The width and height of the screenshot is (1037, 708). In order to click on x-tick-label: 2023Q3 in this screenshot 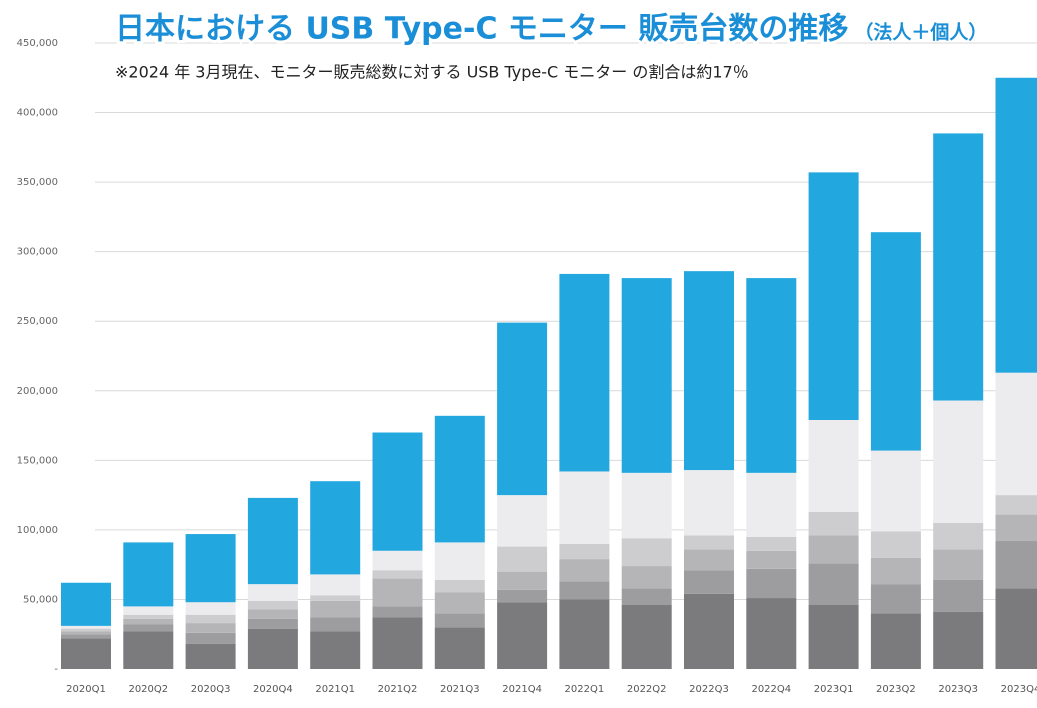, I will do `click(958, 689)`.